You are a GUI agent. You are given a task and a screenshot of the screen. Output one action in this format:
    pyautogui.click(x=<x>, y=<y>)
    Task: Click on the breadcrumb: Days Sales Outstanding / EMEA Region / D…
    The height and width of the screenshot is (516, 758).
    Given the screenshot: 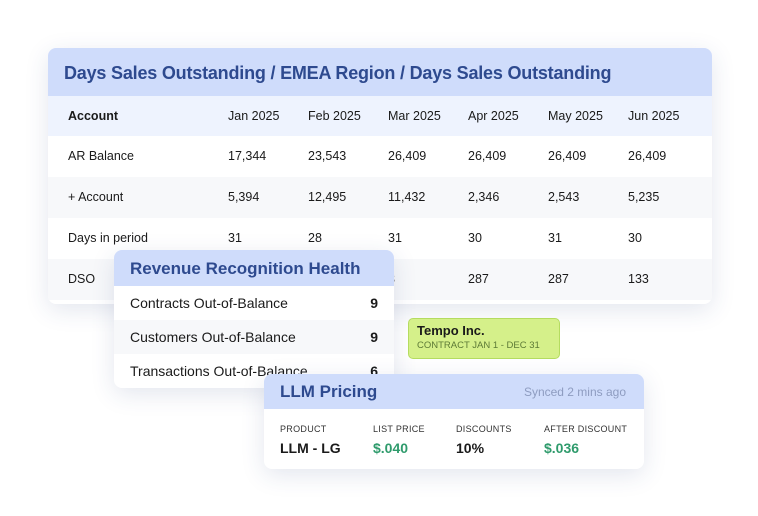 What is the action you would take?
    pyautogui.click(x=380, y=72)
    